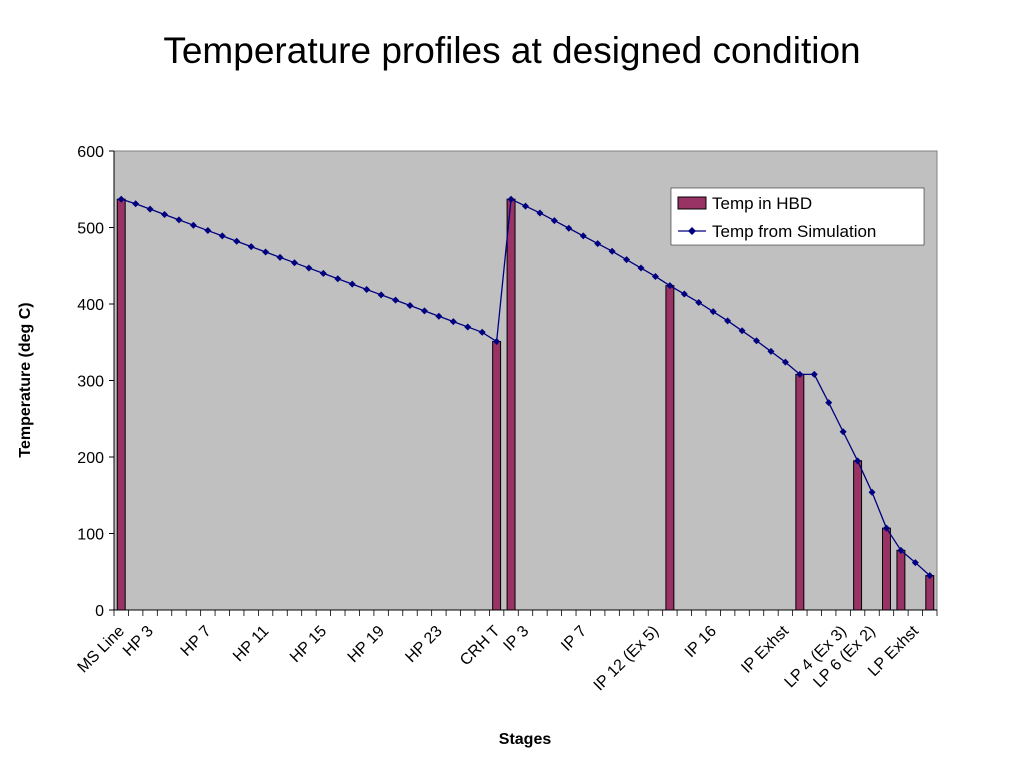 The width and height of the screenshot is (1024, 768). I want to click on y-tick-label-300: 300, so click(90, 382).